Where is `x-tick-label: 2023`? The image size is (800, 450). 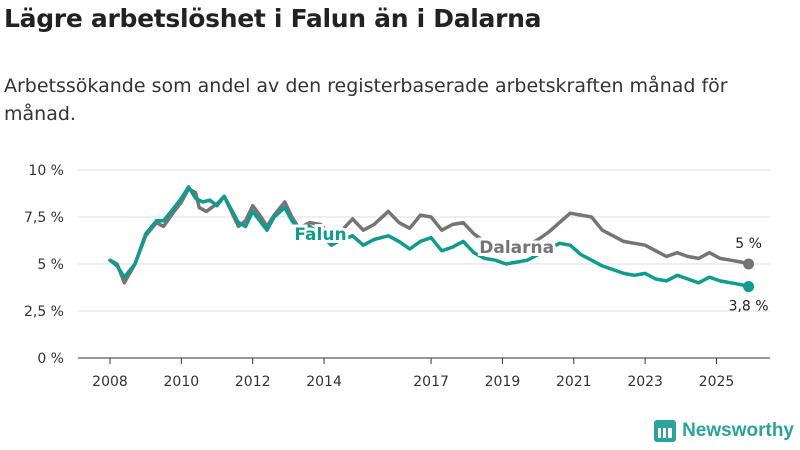
x-tick-label: 2023 is located at coordinates (645, 382).